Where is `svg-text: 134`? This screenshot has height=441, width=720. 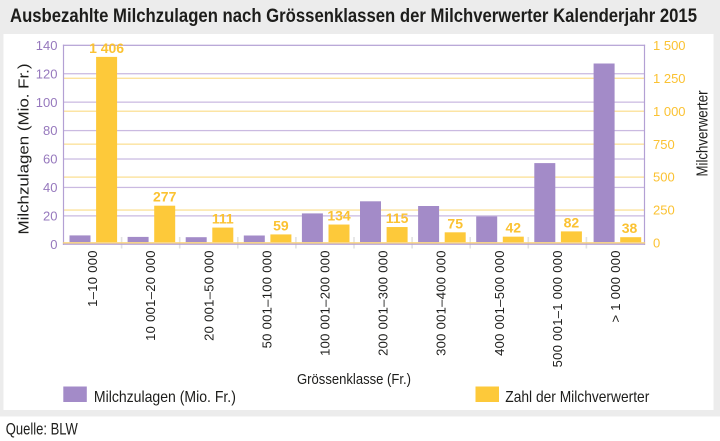
svg-text: 134 is located at coordinates (339, 216).